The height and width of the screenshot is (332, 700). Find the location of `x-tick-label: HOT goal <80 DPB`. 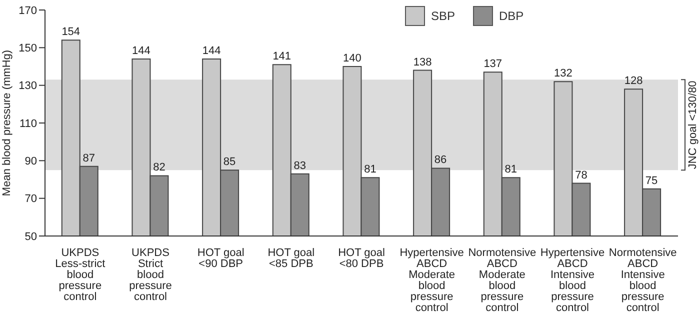

x-tick-label: HOT goal <80 DPB is located at coordinates (361, 258).